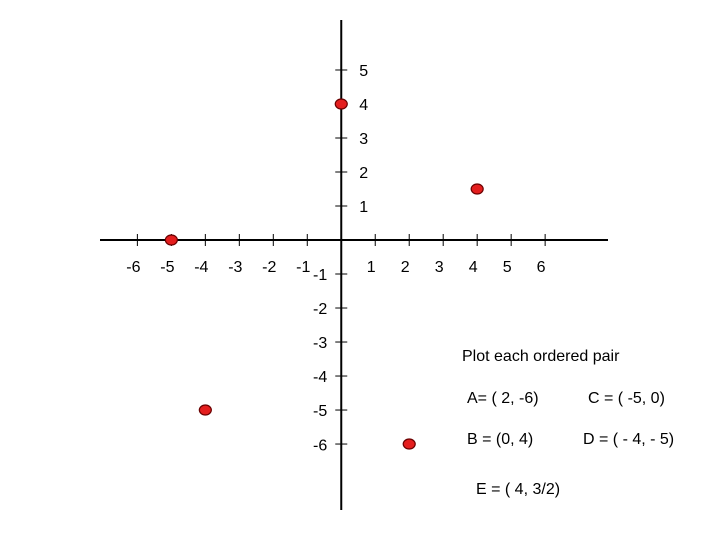 Image resolution: width=720 pixels, height=540 pixels. What do you see at coordinates (628, 439) in the screenshot?
I see `annotation: D = ( - 4, - 5)` at bounding box center [628, 439].